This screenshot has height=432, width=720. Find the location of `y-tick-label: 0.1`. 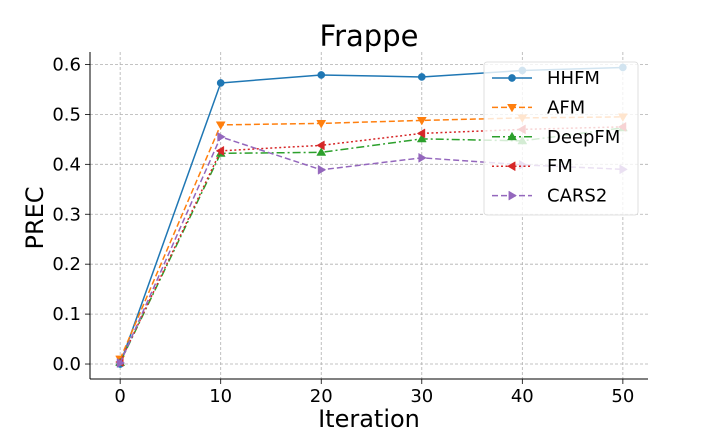

y-tick-label: 0.1 is located at coordinates (66, 314).